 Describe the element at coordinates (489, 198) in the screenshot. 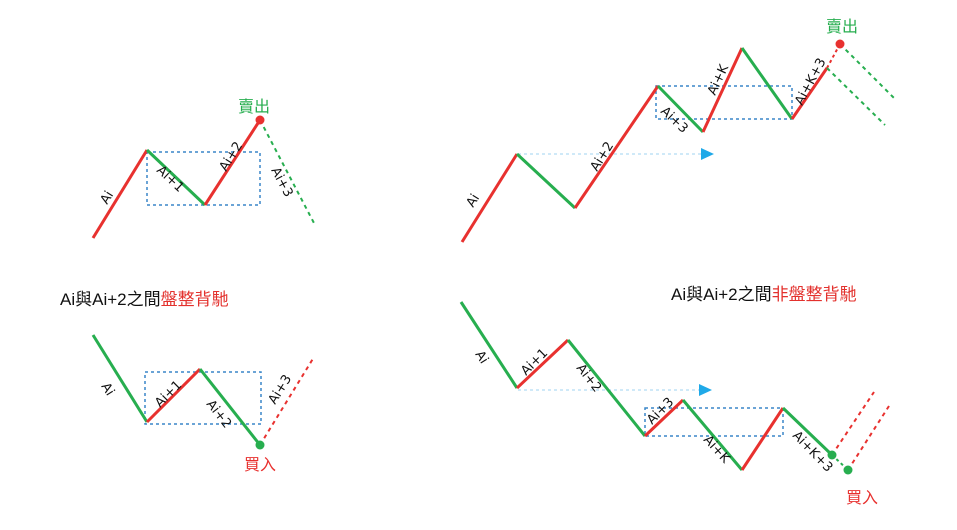

I see `segment-a` at that location.